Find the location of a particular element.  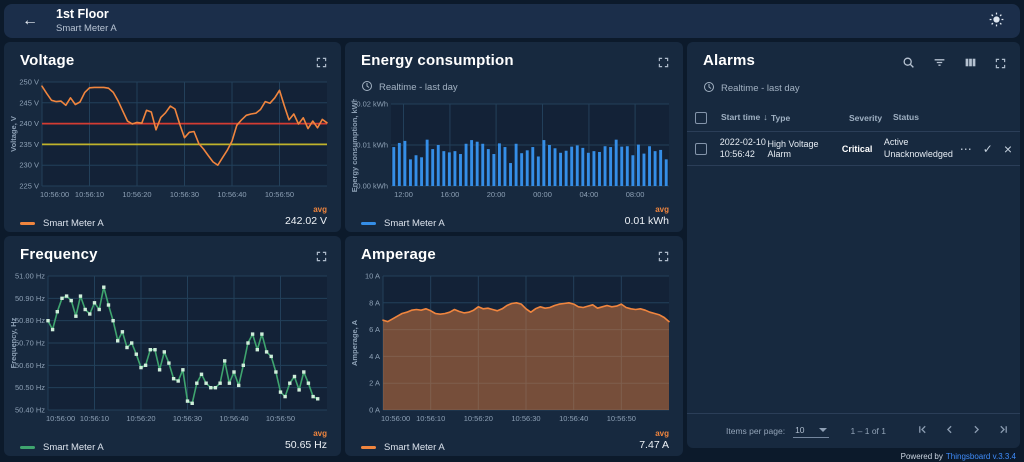

energy-widget: Energy consumption Realtime - last day is located at coordinates (514, 137).